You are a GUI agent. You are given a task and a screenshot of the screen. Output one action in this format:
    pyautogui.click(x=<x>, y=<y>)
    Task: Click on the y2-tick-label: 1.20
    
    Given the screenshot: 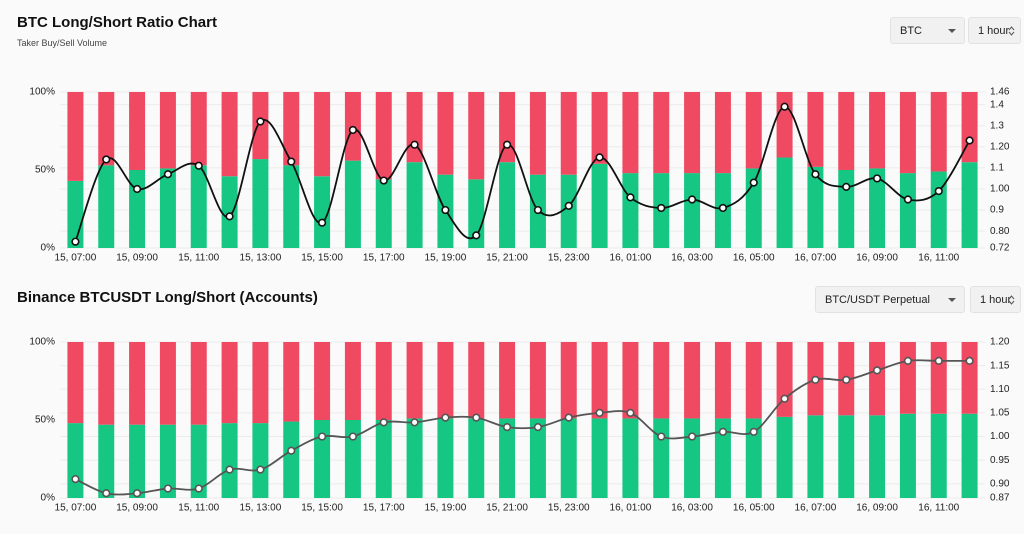 What is the action you would take?
    pyautogui.click(x=1000, y=342)
    